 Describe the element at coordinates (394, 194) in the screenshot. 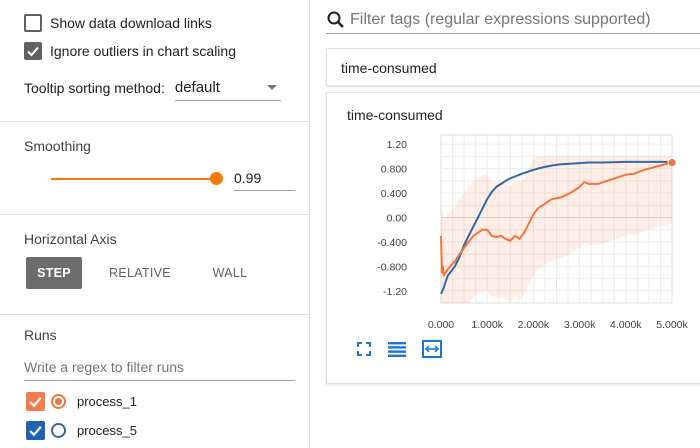

I see `y-tick-label: 0.400` at that location.